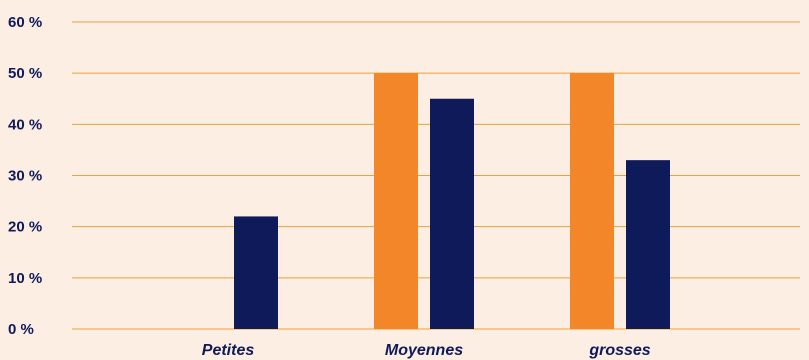 The width and height of the screenshot is (809, 360). Describe the element at coordinates (21, 329) in the screenshot. I see `y-tick-label: 0 %` at that location.